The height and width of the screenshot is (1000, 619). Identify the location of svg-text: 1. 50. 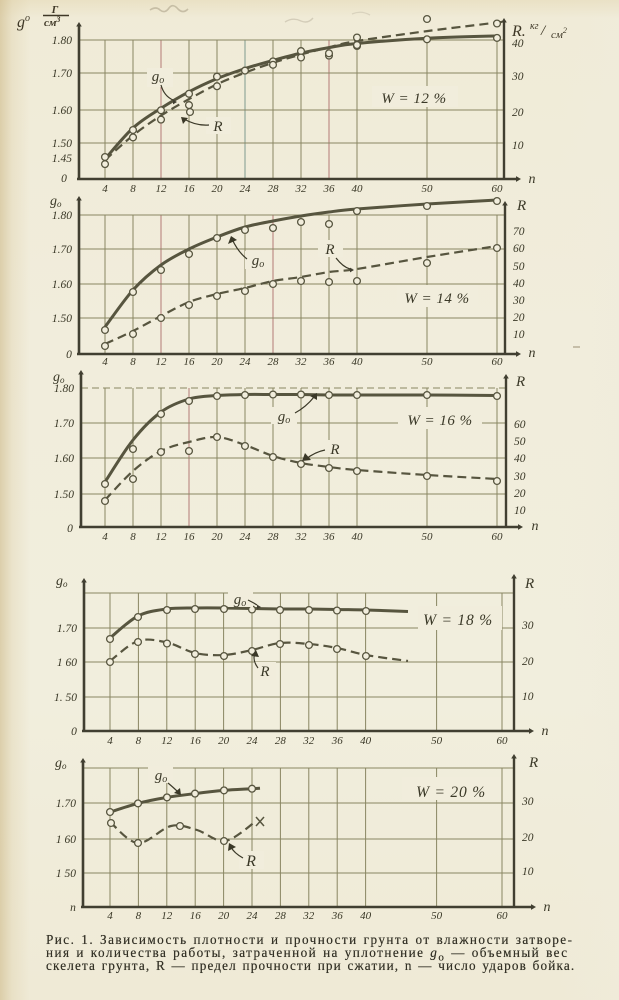
(65, 698).